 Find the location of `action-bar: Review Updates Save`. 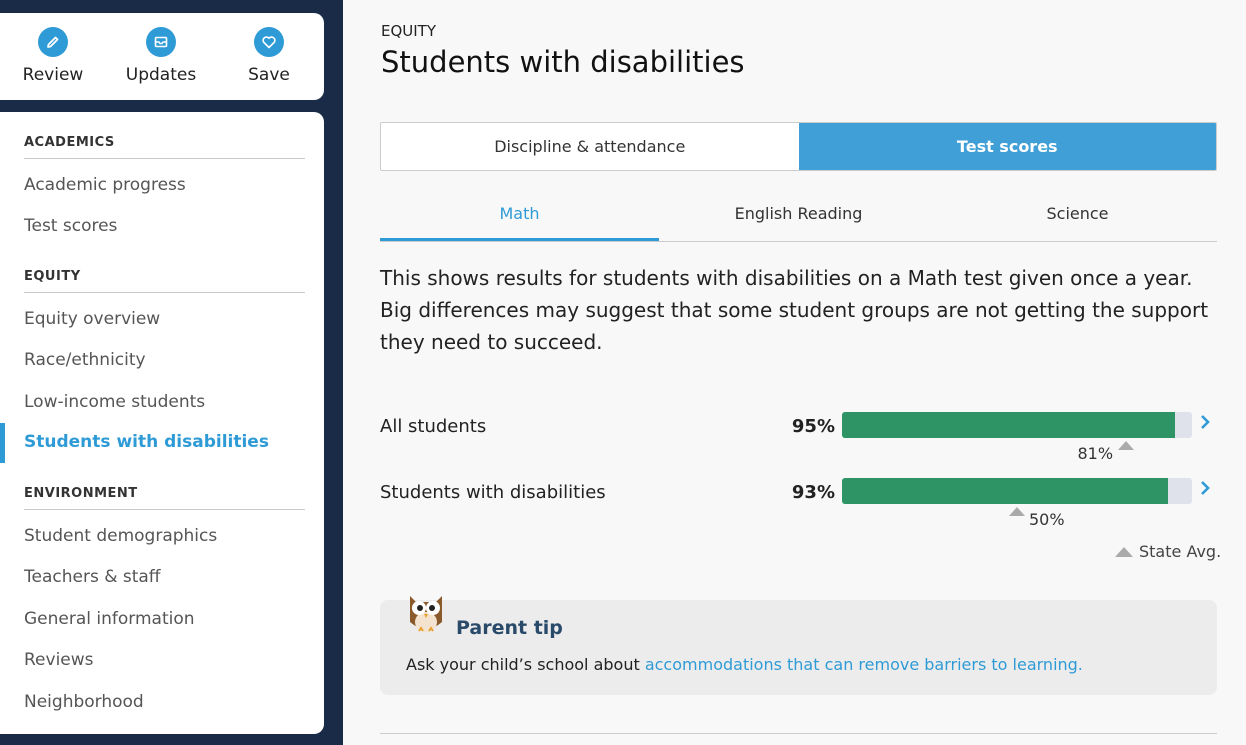

action-bar: Review Updates Save is located at coordinates (162, 56).